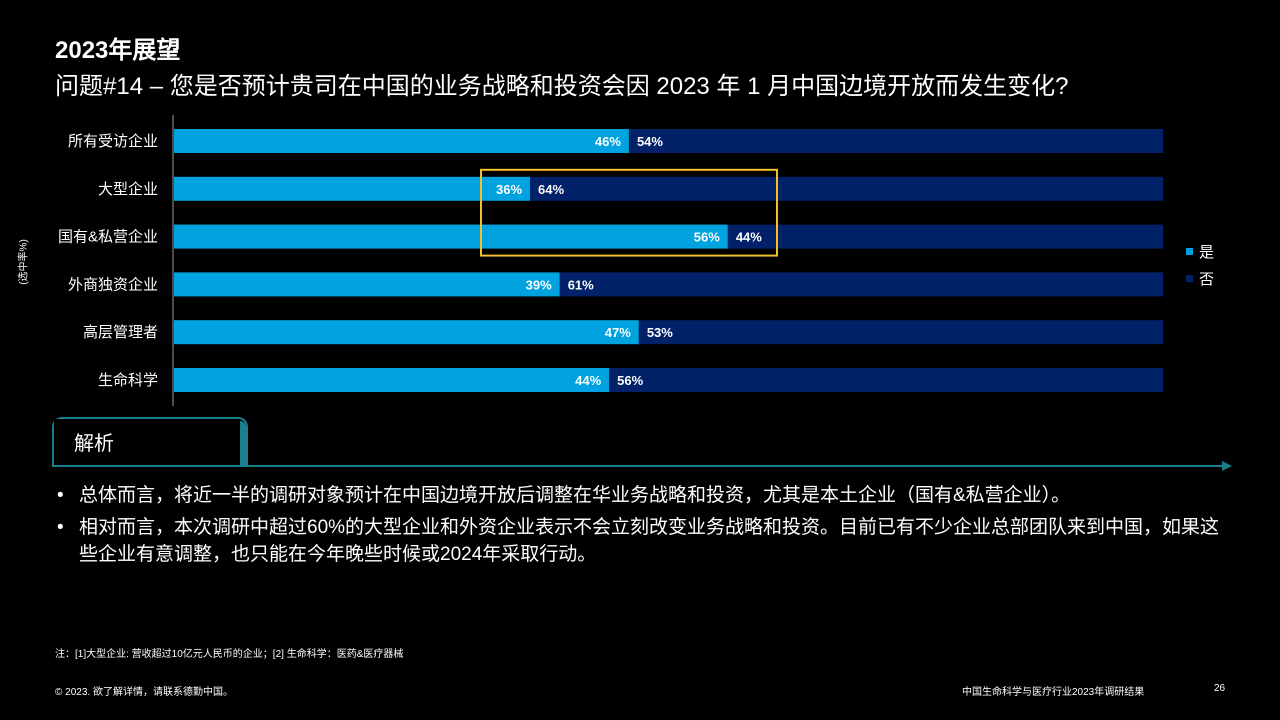  What do you see at coordinates (243, 443) in the screenshot?
I see `section-tab-accent` at bounding box center [243, 443].